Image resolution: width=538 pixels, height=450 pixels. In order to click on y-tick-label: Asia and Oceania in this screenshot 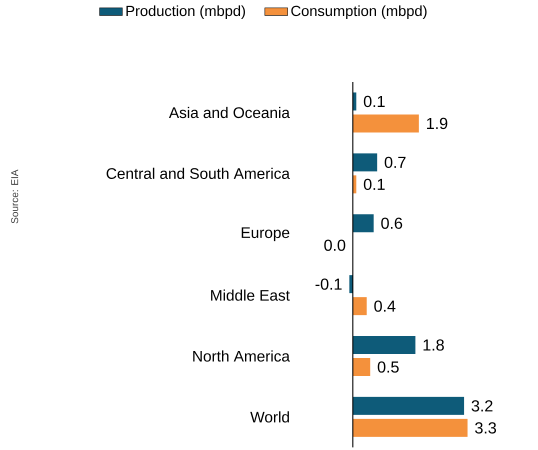, I will do `click(229, 112)`.